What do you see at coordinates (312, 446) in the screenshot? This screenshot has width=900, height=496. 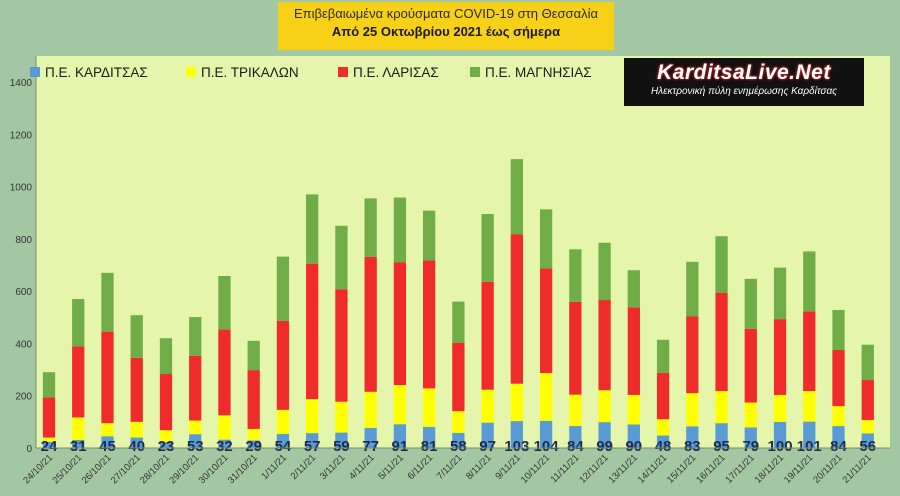 I see `data-label: 57` at bounding box center [312, 446].